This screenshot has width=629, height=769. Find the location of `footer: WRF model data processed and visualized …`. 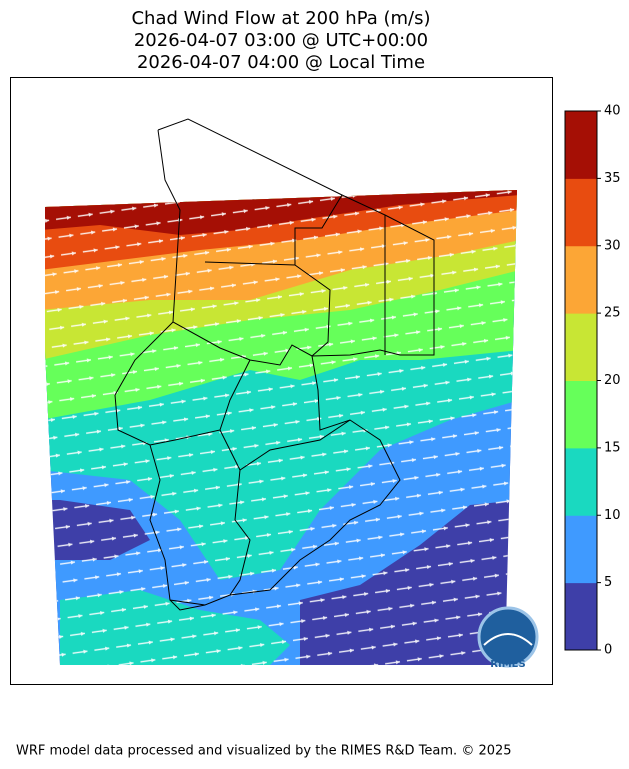

footer: WRF model data processed and visualized … is located at coordinates (264, 751).